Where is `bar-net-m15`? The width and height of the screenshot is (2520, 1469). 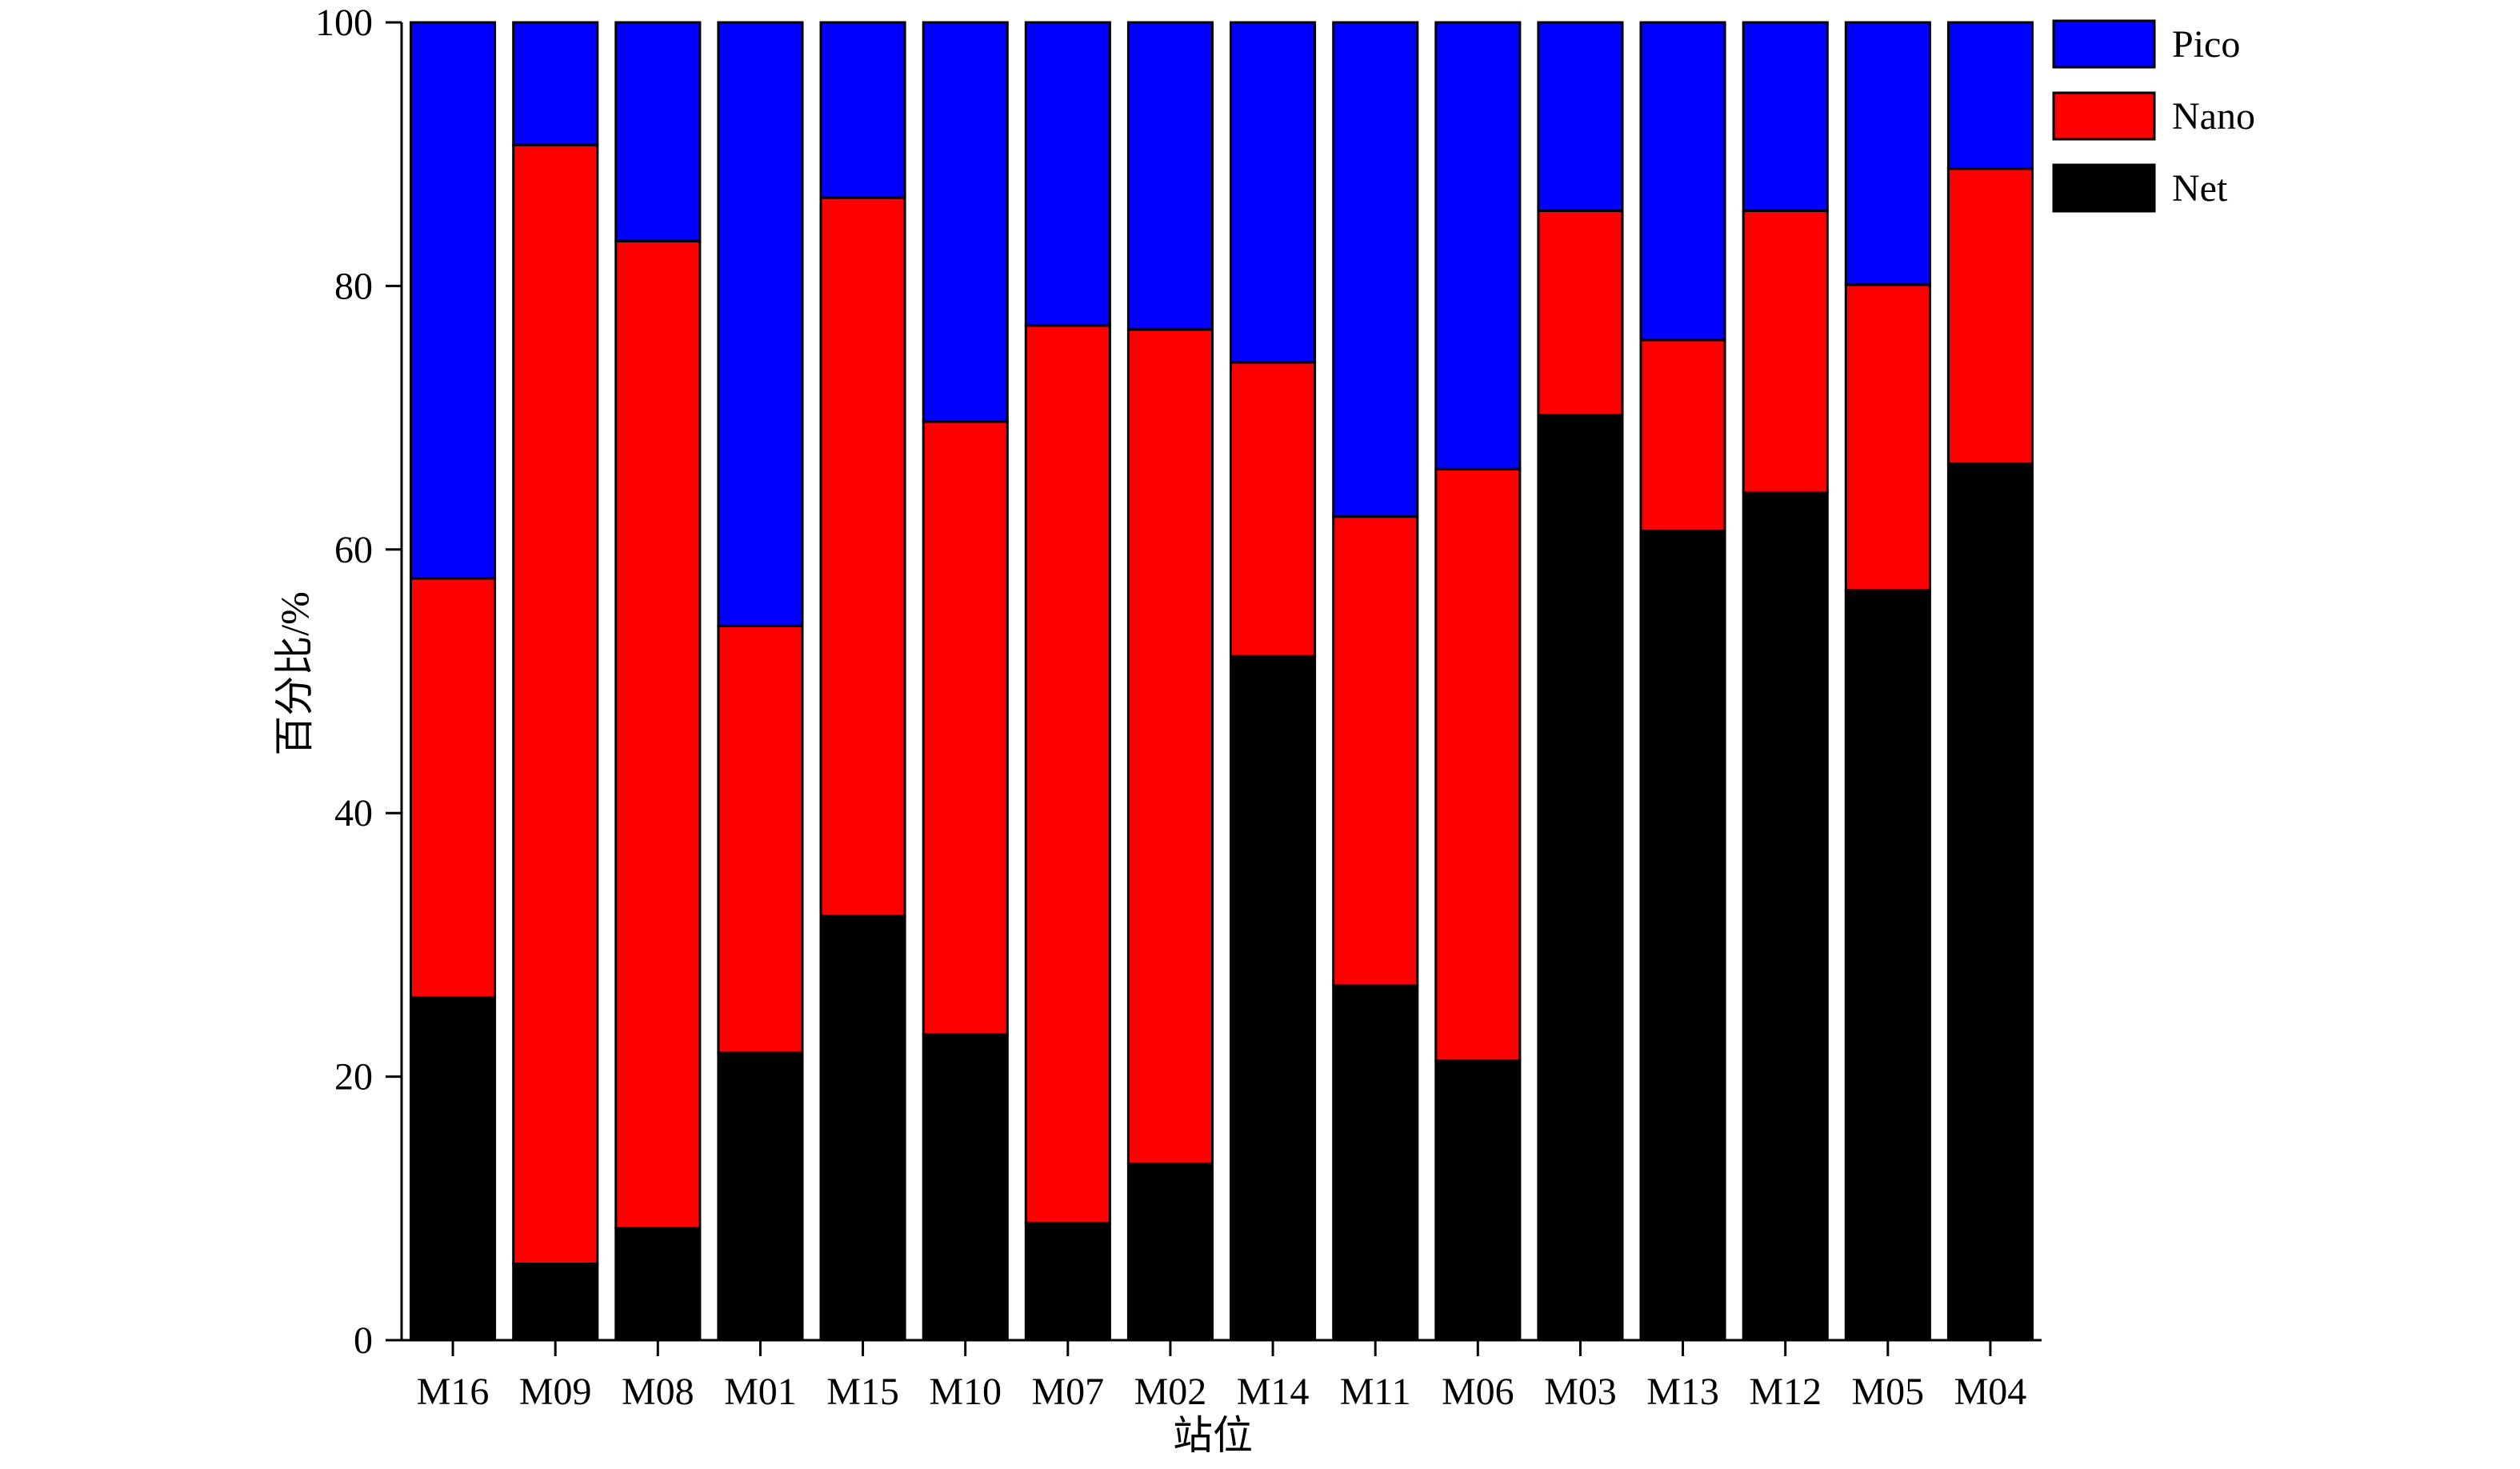
bar-net-m15 is located at coordinates (862, 1128).